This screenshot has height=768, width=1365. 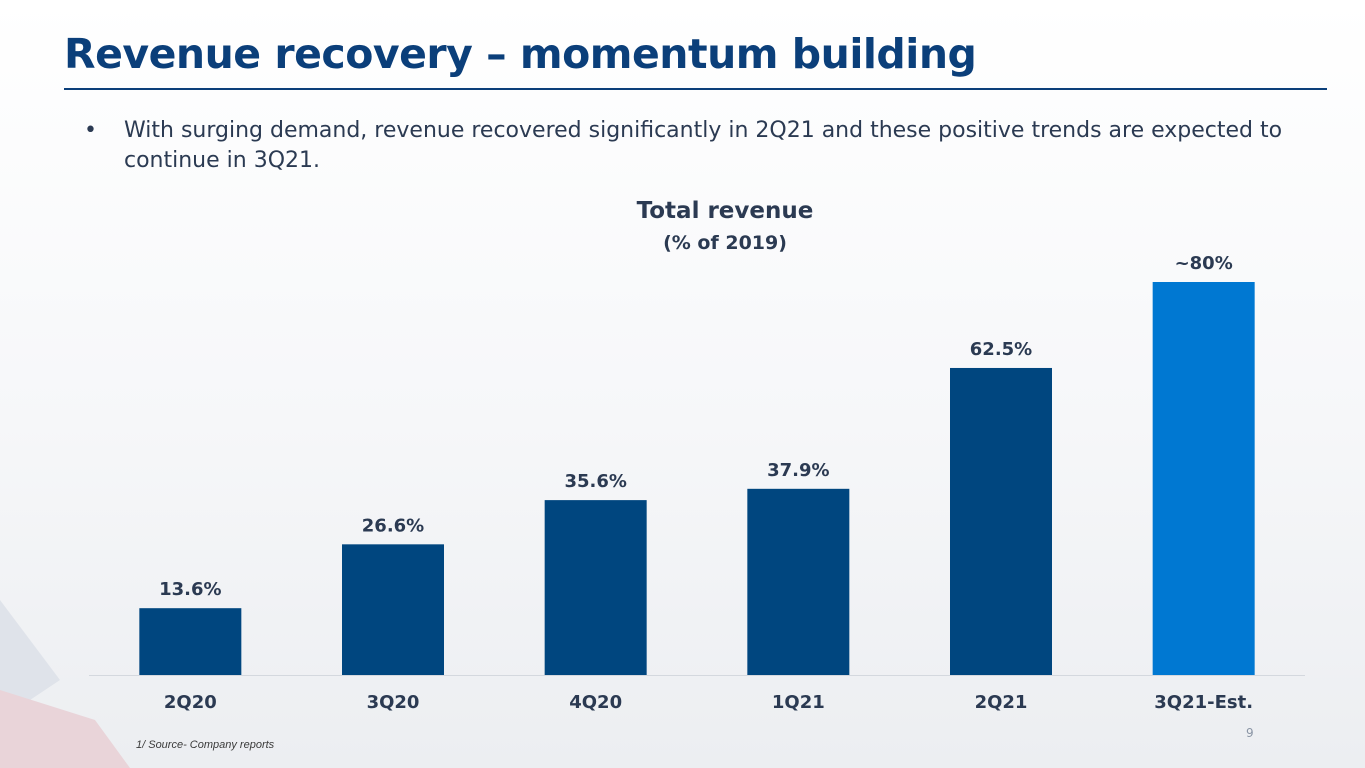 What do you see at coordinates (595, 481) in the screenshot?
I see `data-label: 35.6%` at bounding box center [595, 481].